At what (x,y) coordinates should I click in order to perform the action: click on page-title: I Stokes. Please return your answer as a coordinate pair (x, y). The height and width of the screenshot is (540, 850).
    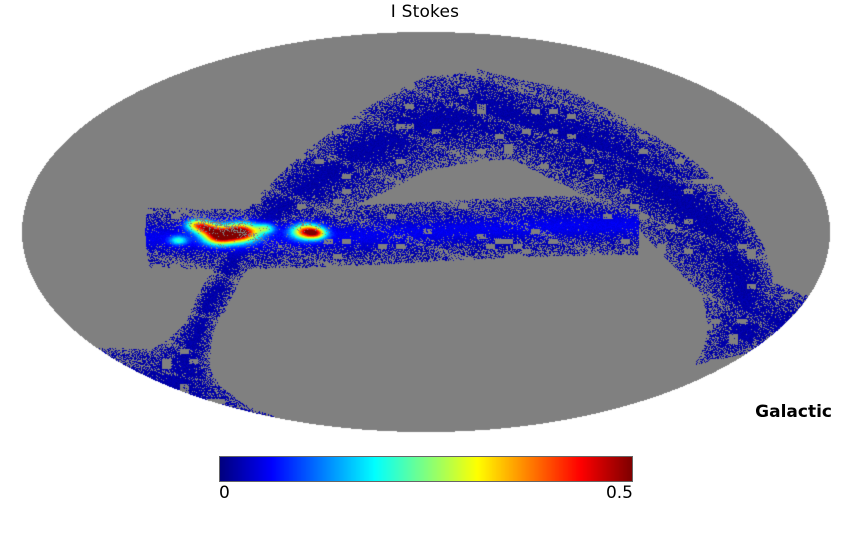
    Looking at the image, I should click on (425, 12).